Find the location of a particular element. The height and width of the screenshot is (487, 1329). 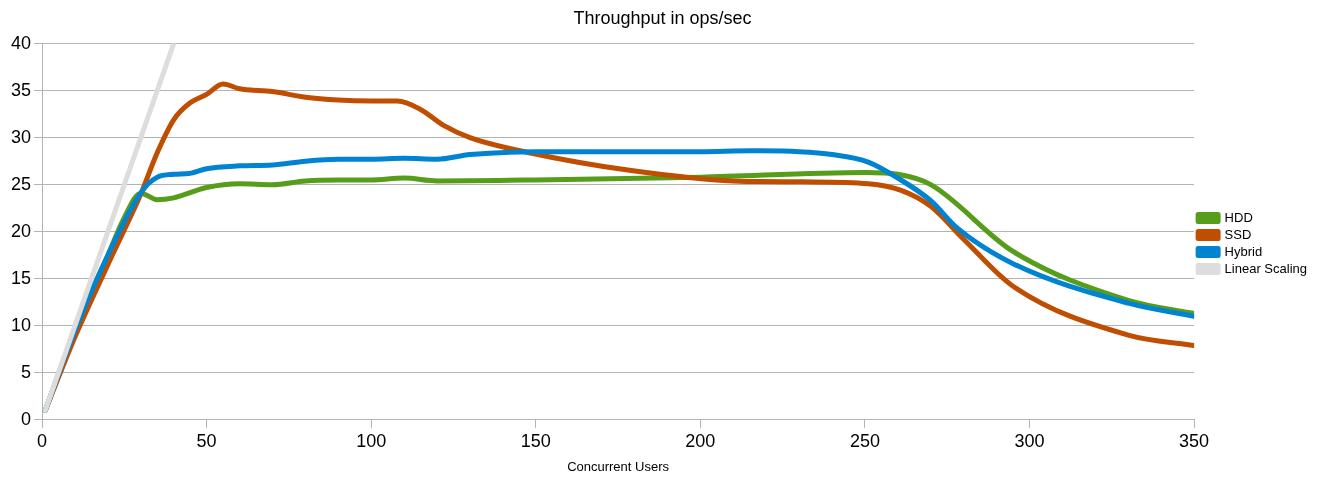

y-tick-label: 15 is located at coordinates (21, 277).